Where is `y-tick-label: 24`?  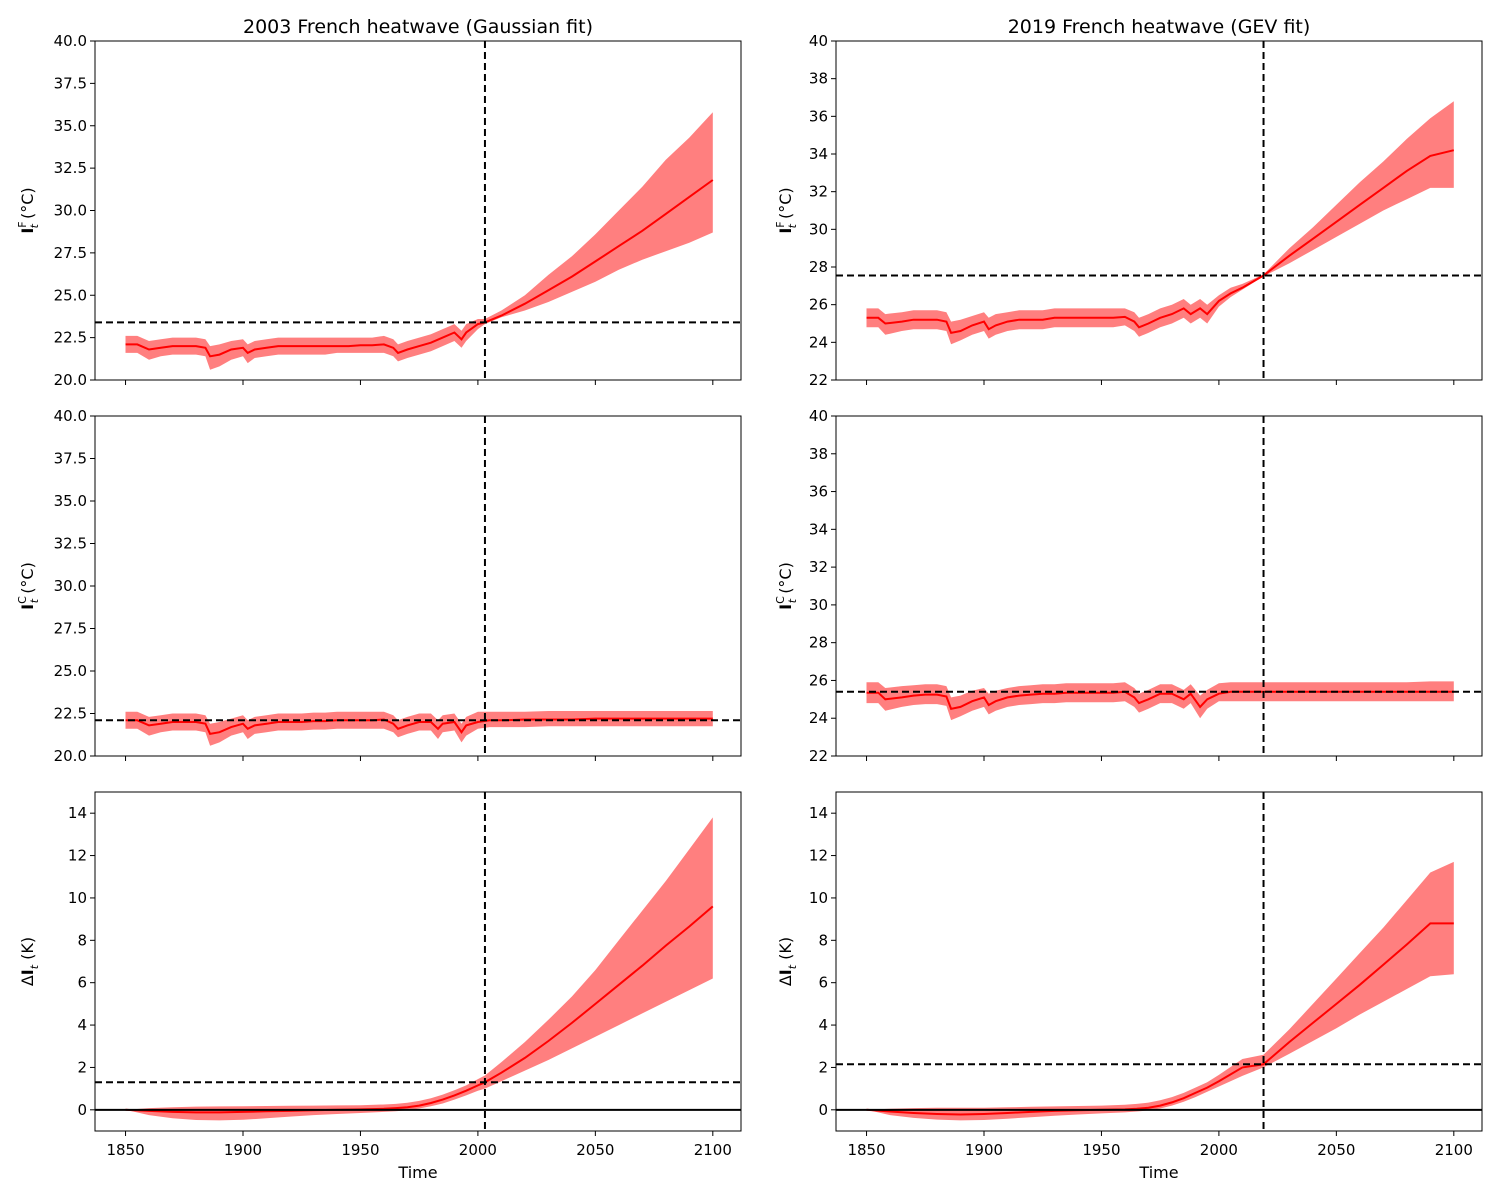
y-tick-label: 24 is located at coordinates (818, 718).